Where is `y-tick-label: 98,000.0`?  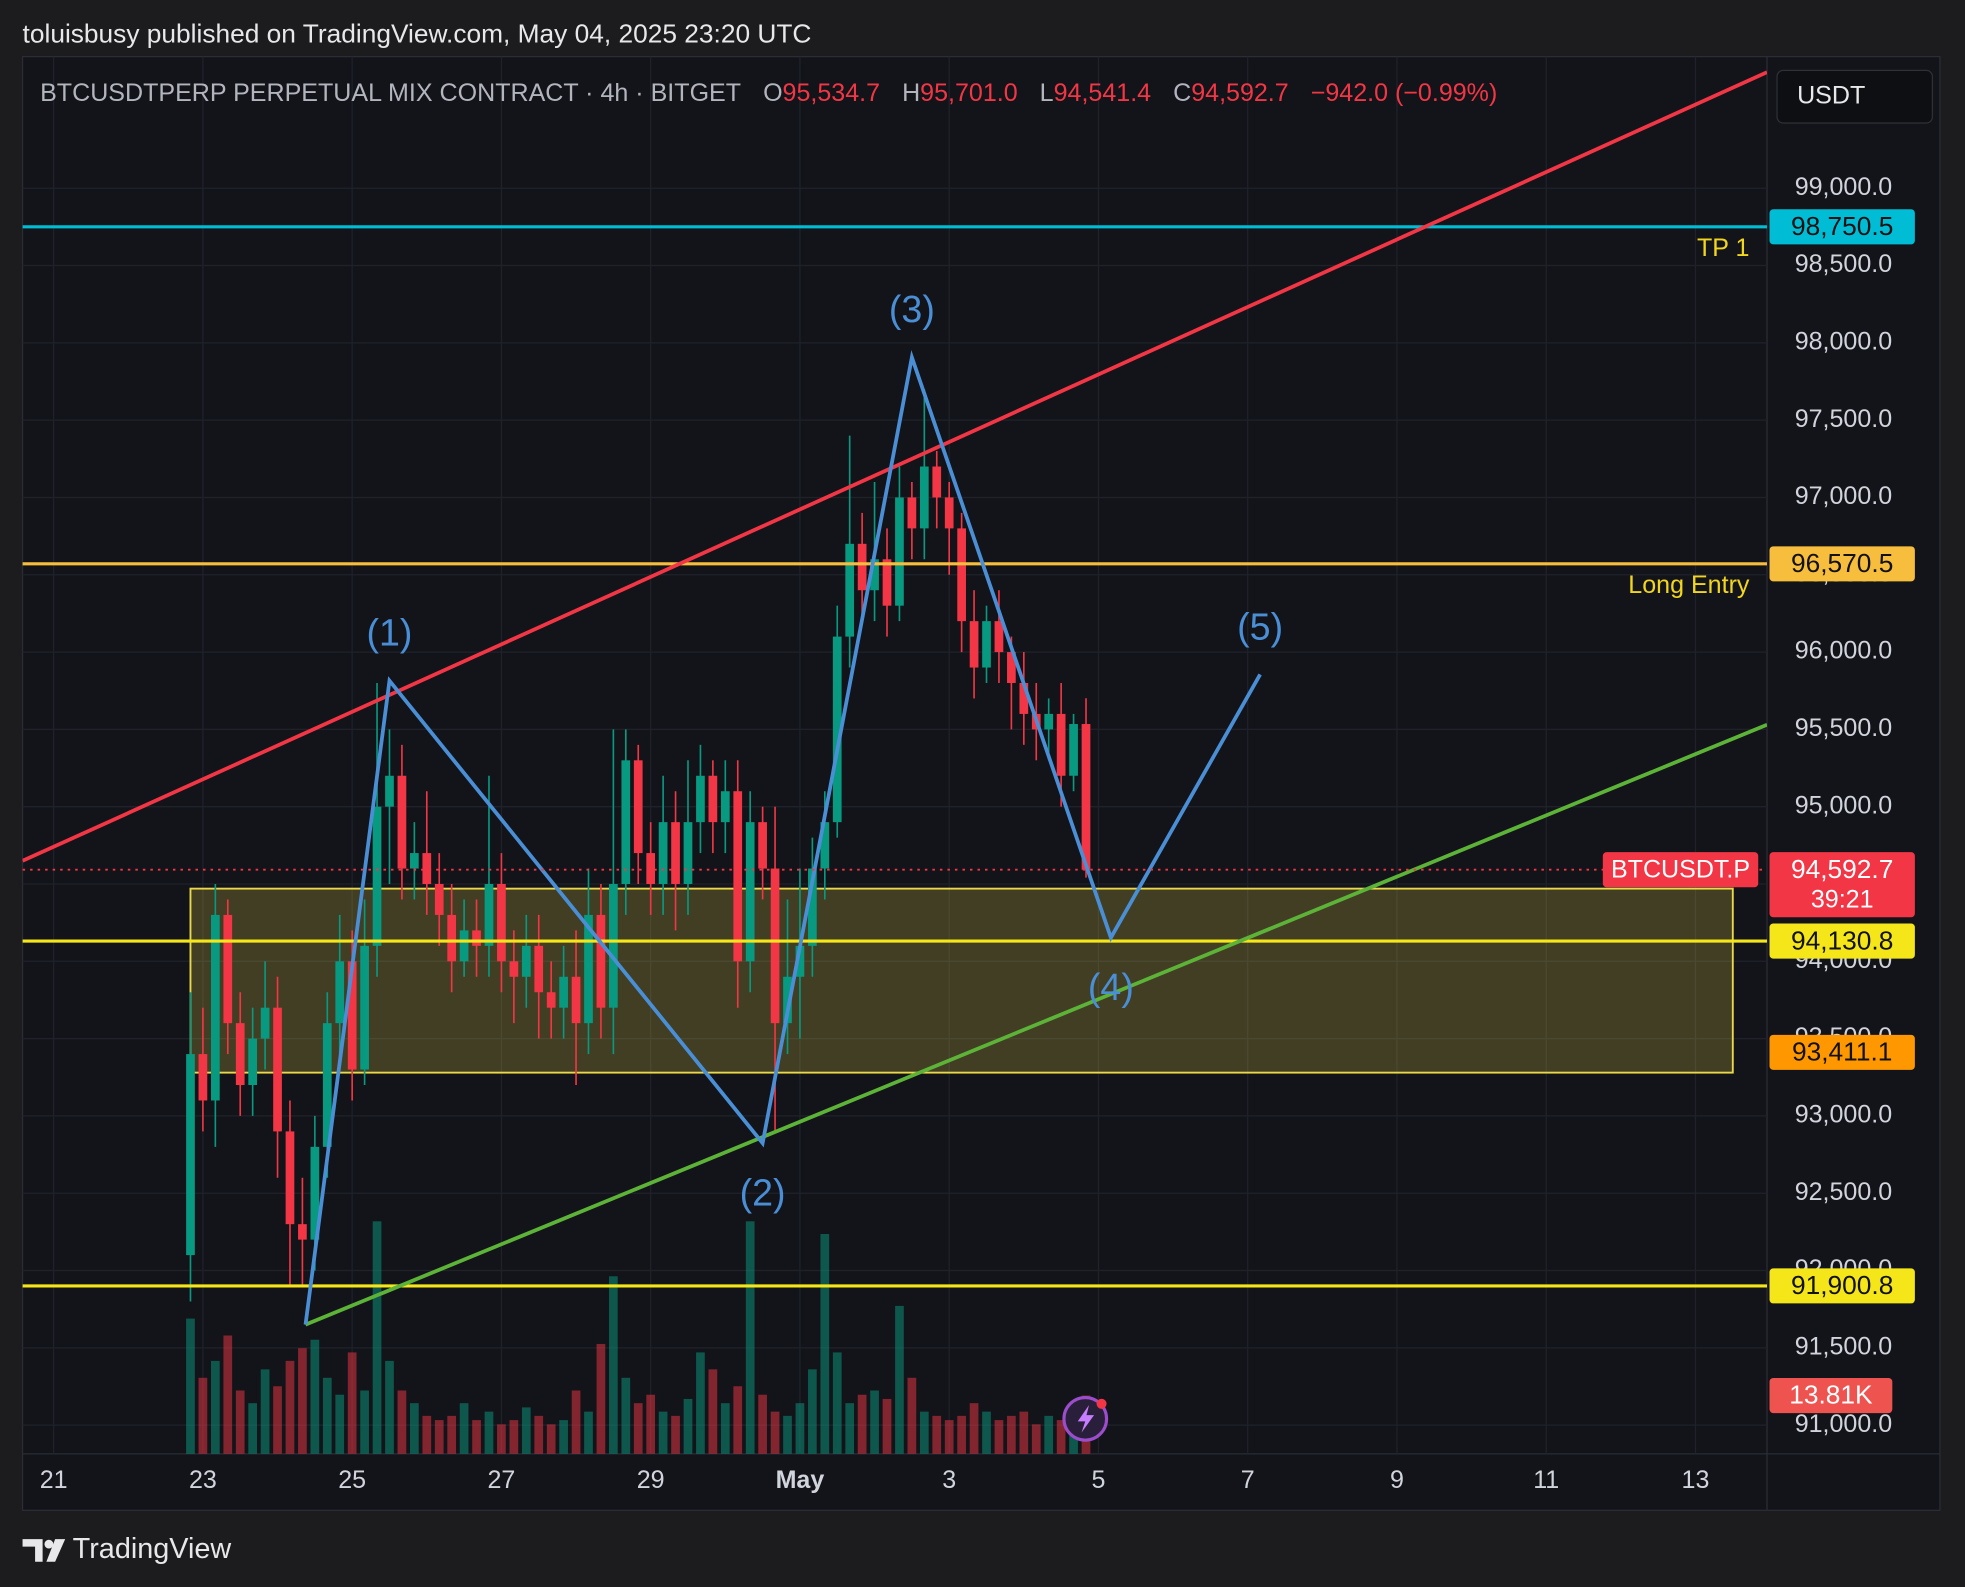
y-tick-label: 98,000.0 is located at coordinates (1844, 341).